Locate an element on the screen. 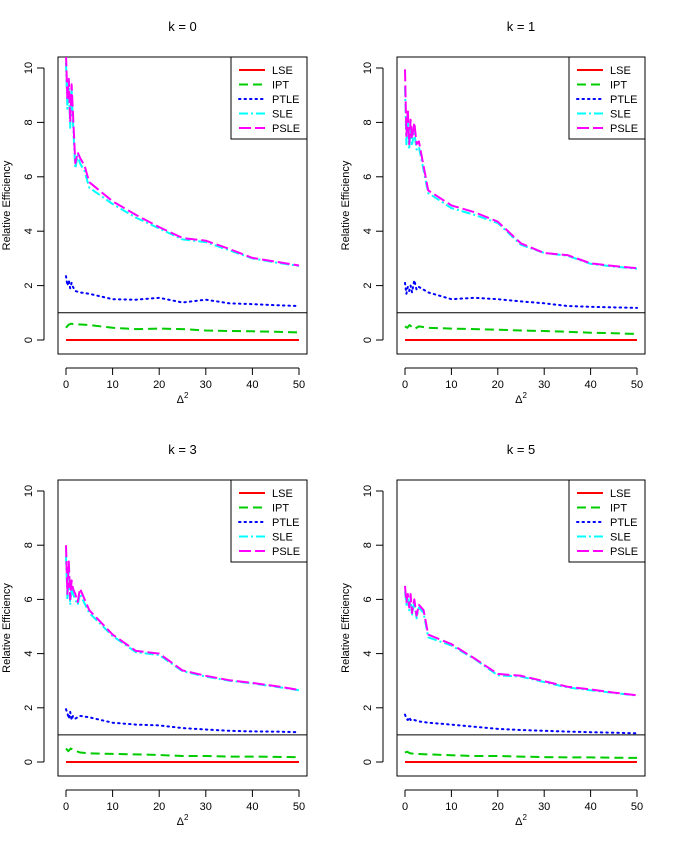 This screenshot has height=845, width=676. chart-title: k = 0 is located at coordinates (182, 26).